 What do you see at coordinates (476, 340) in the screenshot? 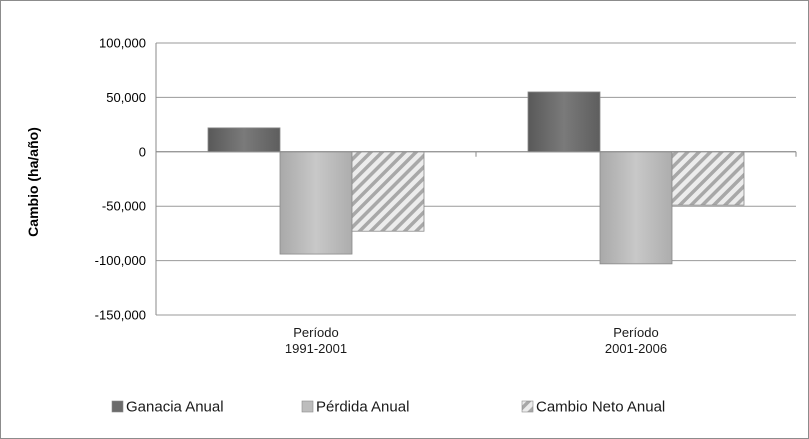
I see `category-labels: Período 1991-2001 Período 2001-2006` at bounding box center [476, 340].